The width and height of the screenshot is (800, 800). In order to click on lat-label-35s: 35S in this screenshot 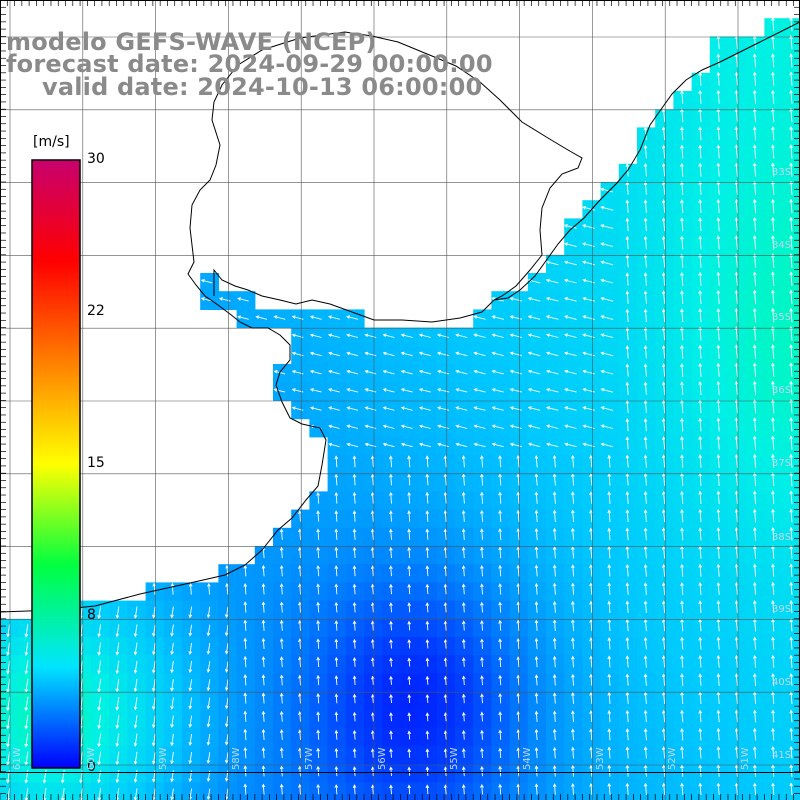, I will do `click(782, 317)`.